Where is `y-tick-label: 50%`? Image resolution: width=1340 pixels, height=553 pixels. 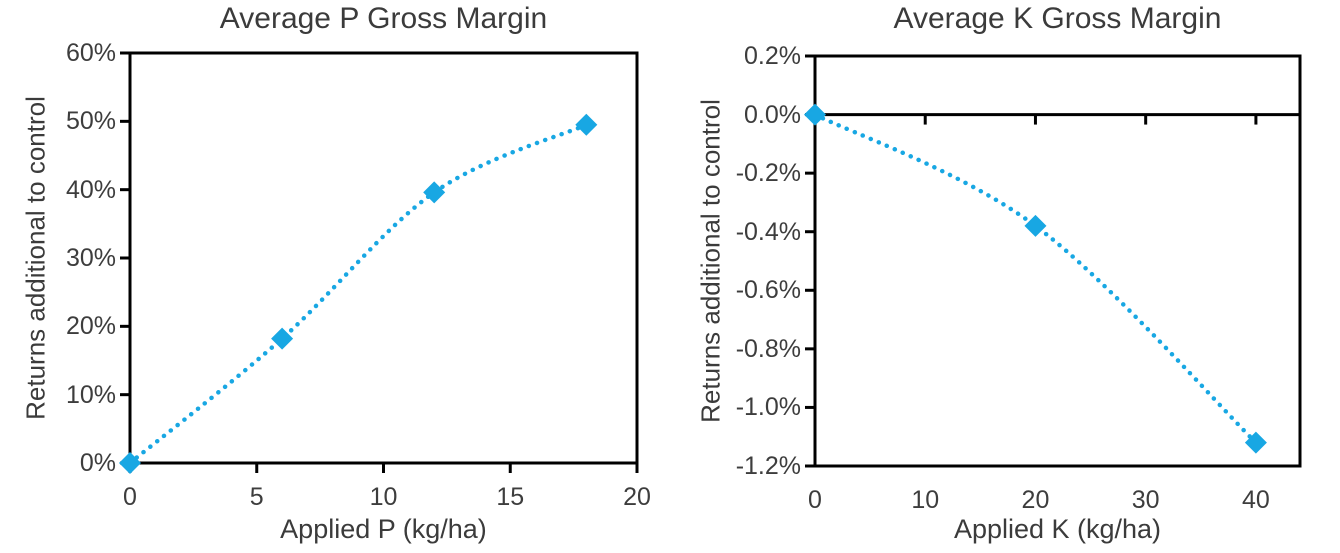 y-tick-label: 50% is located at coordinates (90, 121).